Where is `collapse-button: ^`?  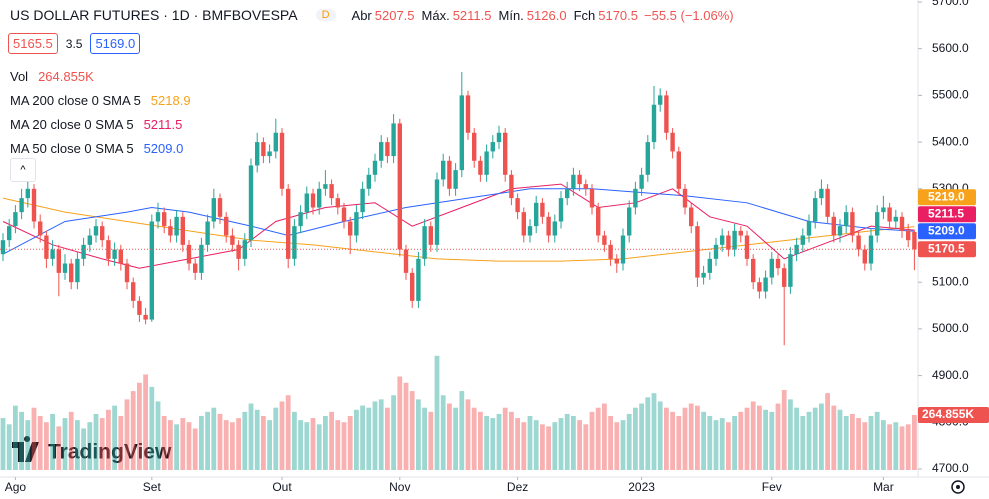
collapse-button: ^ is located at coordinates (23, 170).